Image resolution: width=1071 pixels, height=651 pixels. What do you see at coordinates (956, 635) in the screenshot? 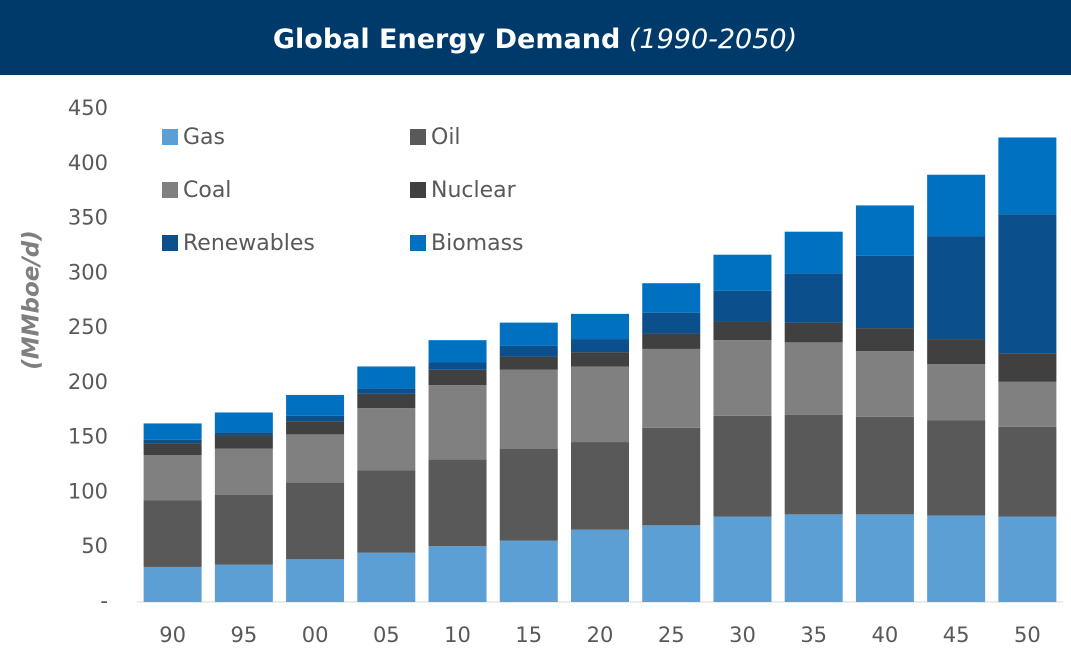
I see `x-tick-label: 45` at bounding box center [956, 635].